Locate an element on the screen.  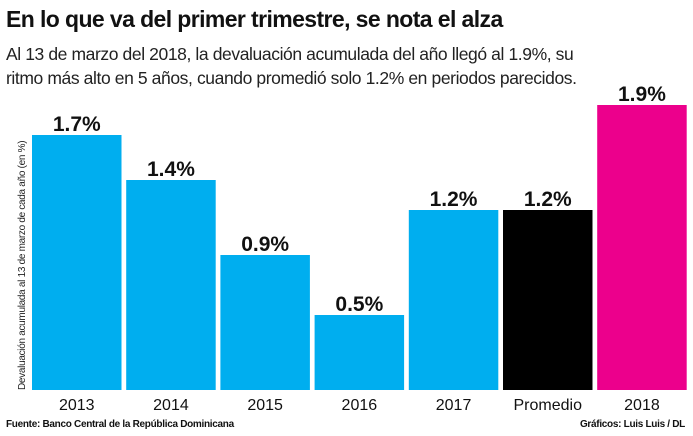
bar-2013 is located at coordinates (77, 262).